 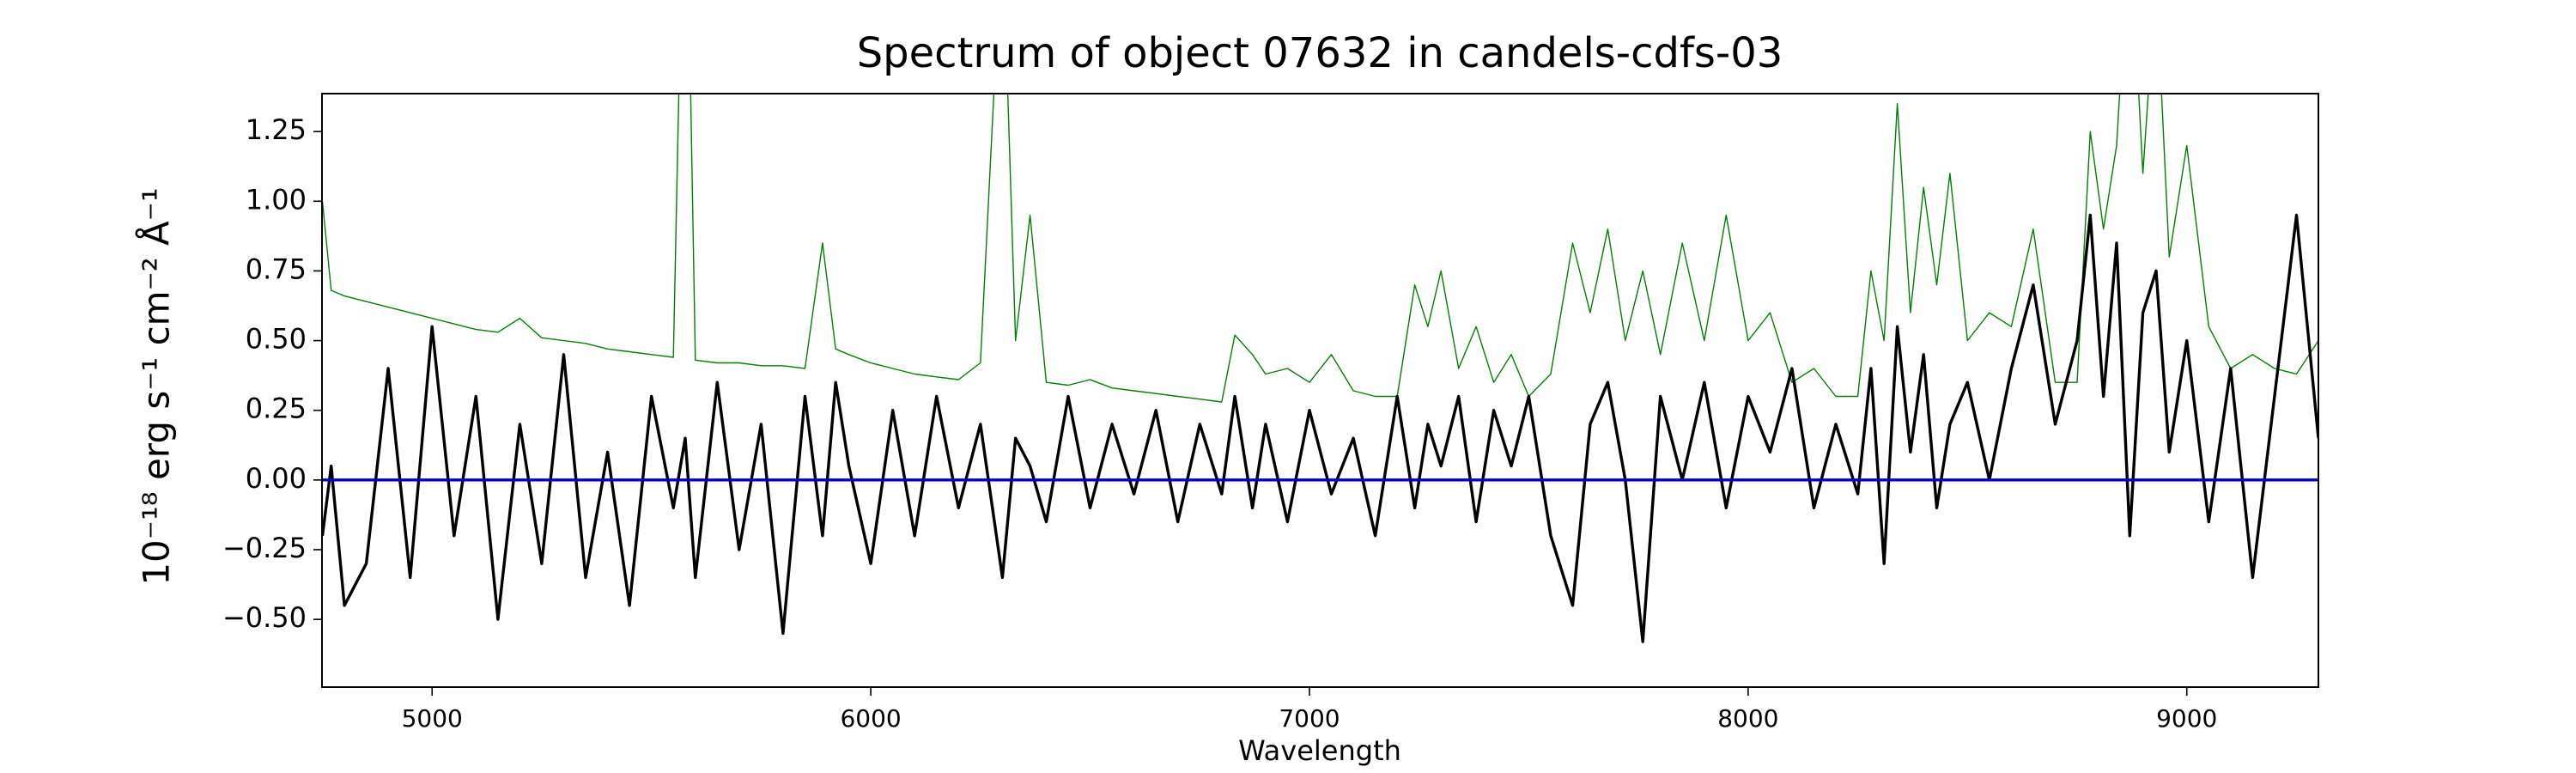 What do you see at coordinates (276, 339) in the screenshot?
I see `y-tick-label: 0.50` at bounding box center [276, 339].